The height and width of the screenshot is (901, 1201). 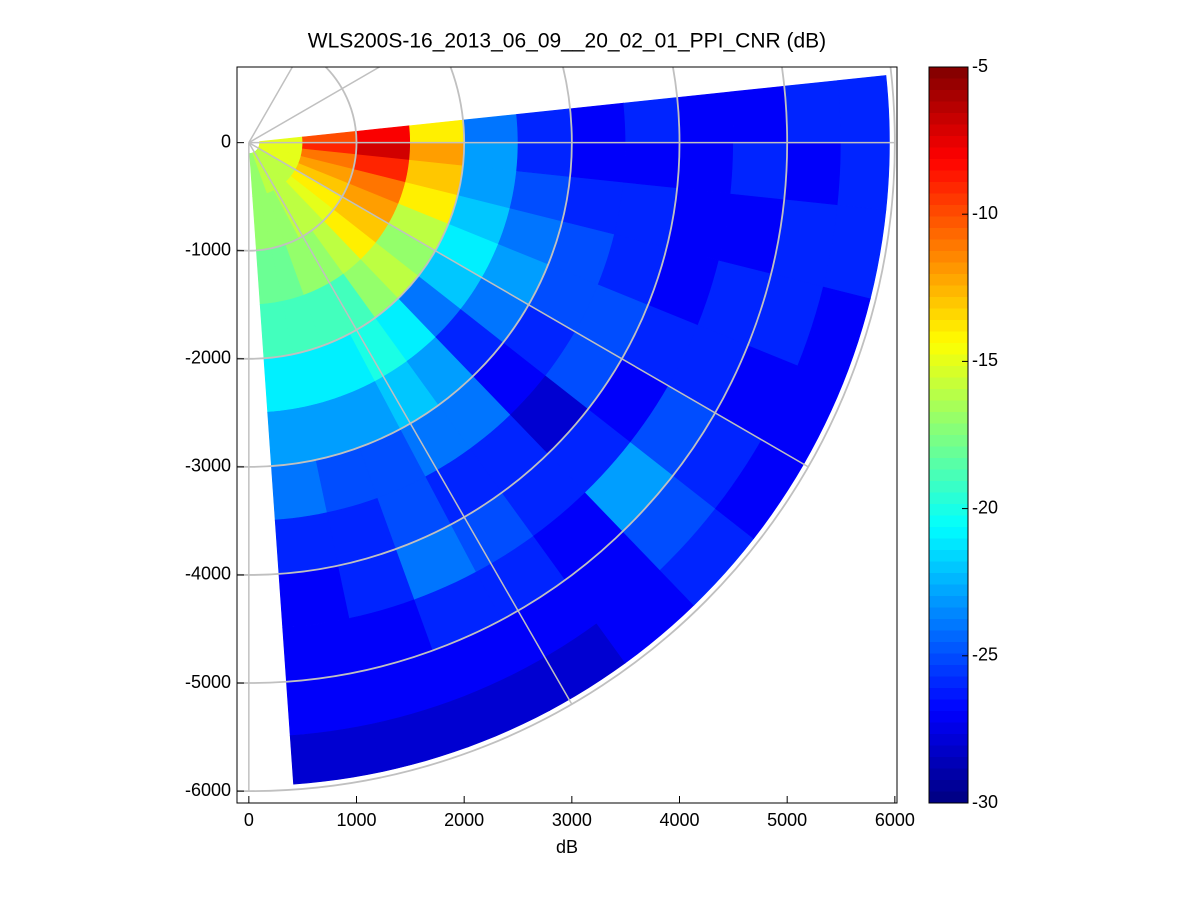 What do you see at coordinates (208, 466) in the screenshot?
I see `y-tick-label: -3000` at bounding box center [208, 466].